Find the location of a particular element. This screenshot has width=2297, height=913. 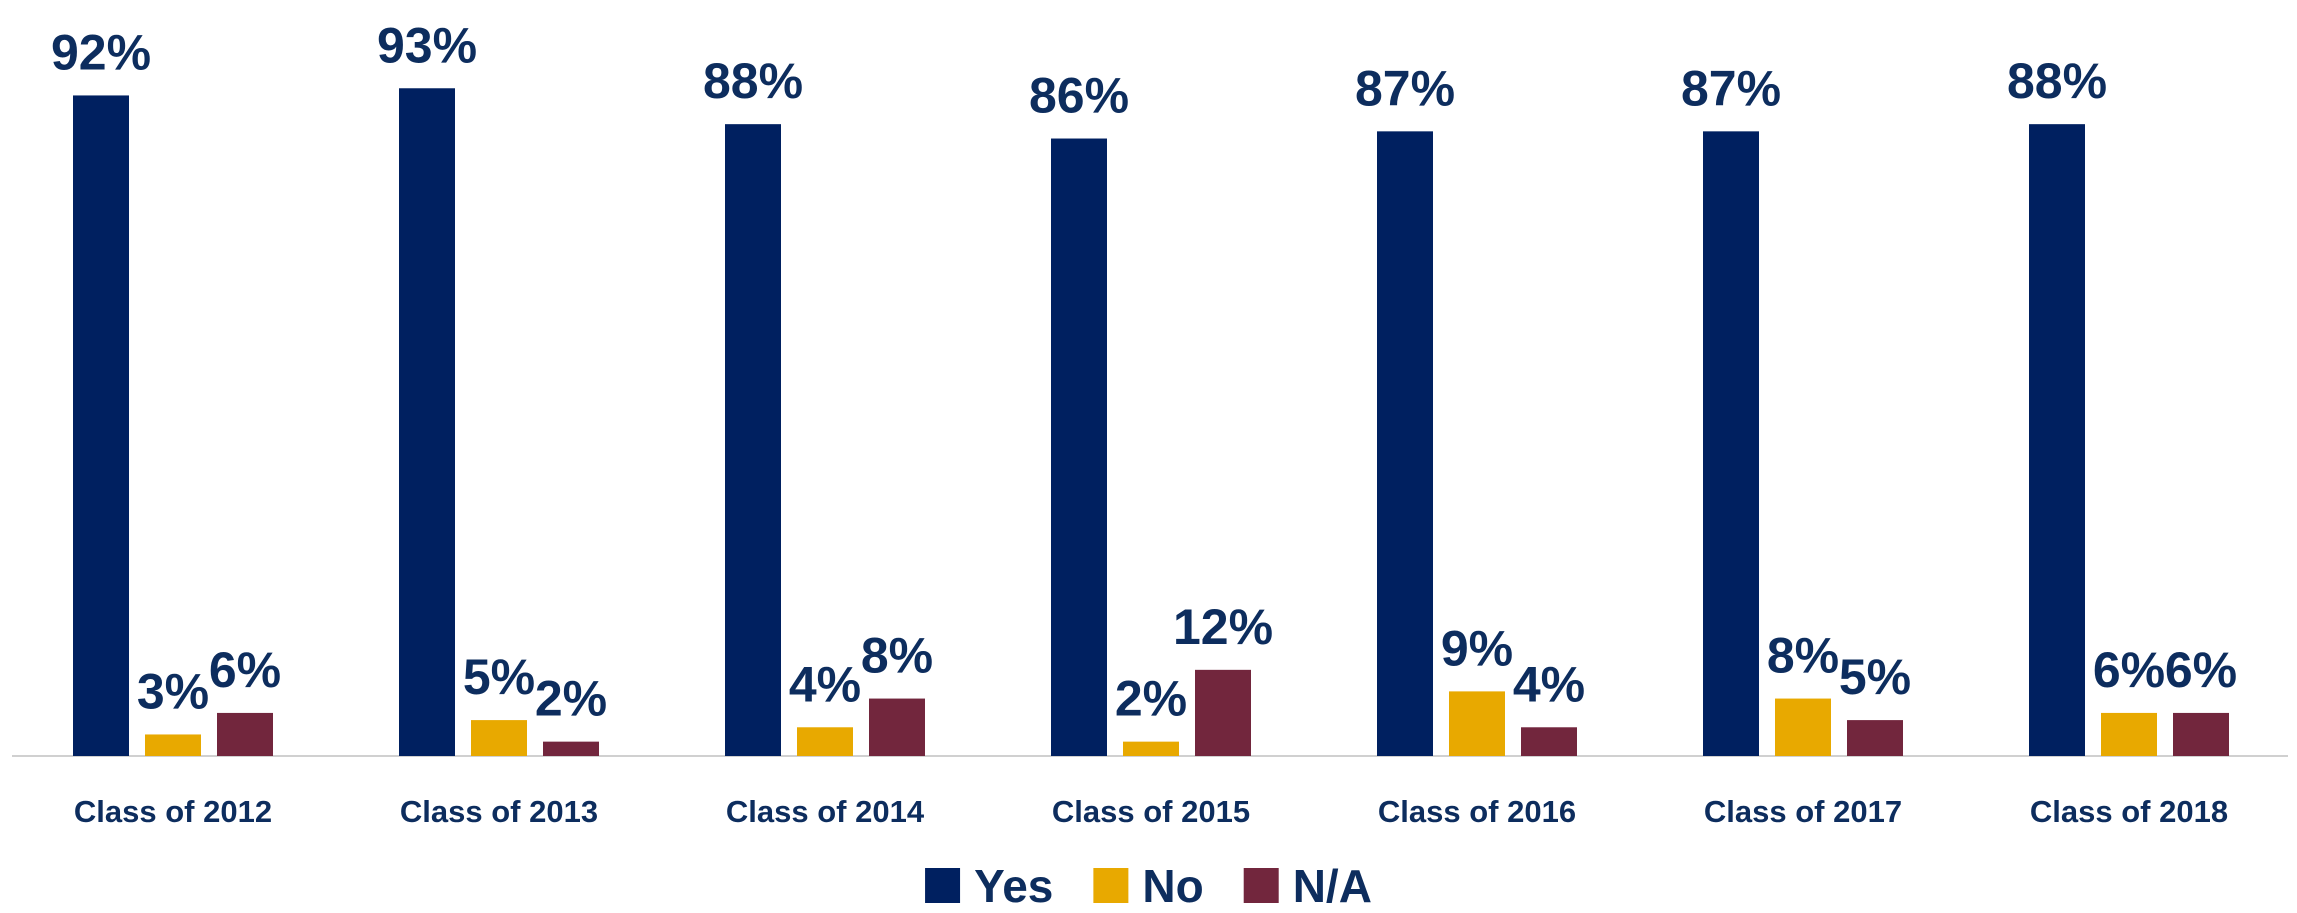

x-tick-label: Class of 2013 is located at coordinates (499, 811).